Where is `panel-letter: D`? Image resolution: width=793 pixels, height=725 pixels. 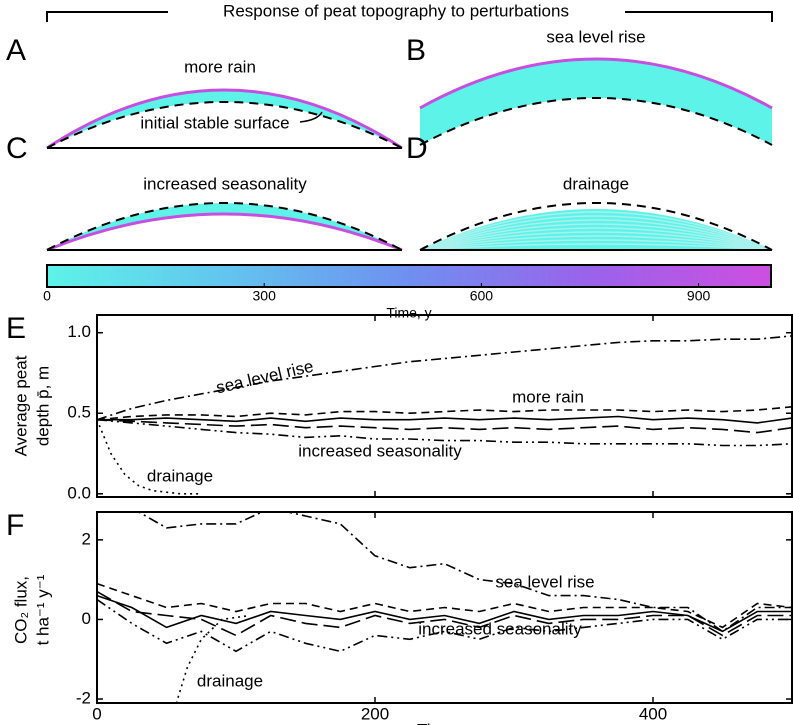 panel-letter: D is located at coordinates (417, 148).